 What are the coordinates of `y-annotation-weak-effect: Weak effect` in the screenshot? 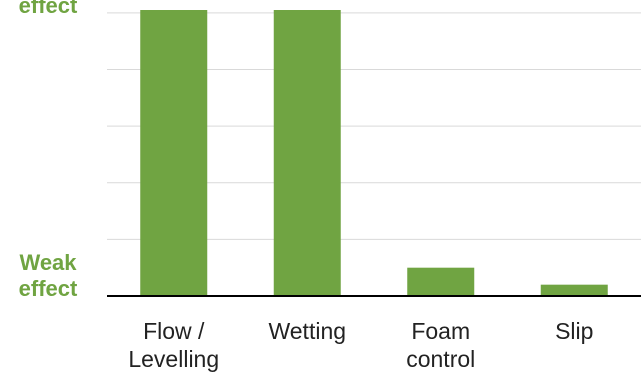 It's located at (48, 275).